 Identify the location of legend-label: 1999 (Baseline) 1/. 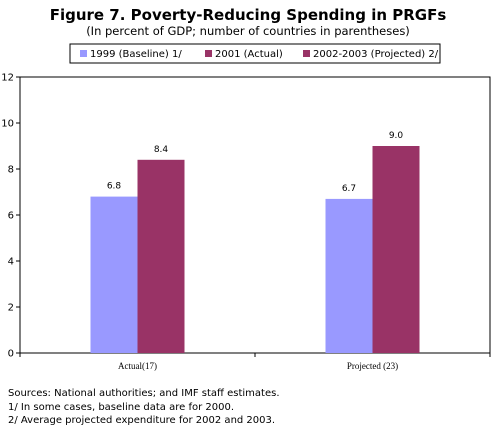
(136, 54).